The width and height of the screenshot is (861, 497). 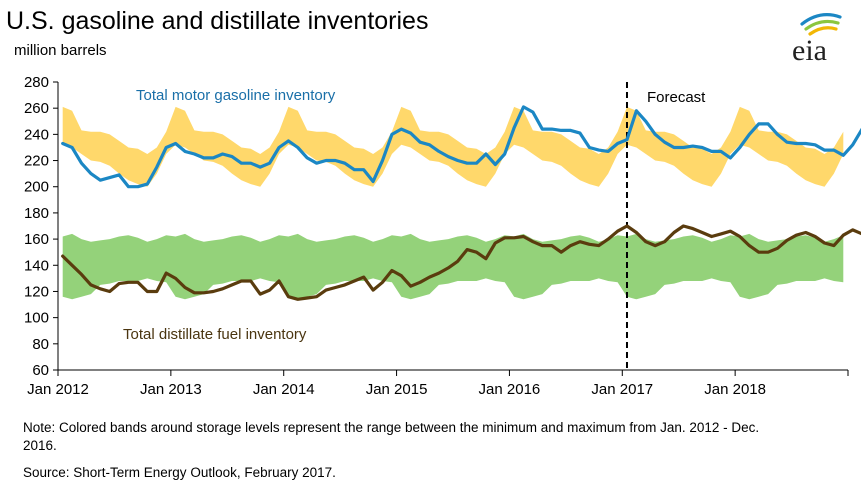 I want to click on logo-text: eia, so click(x=809, y=49).